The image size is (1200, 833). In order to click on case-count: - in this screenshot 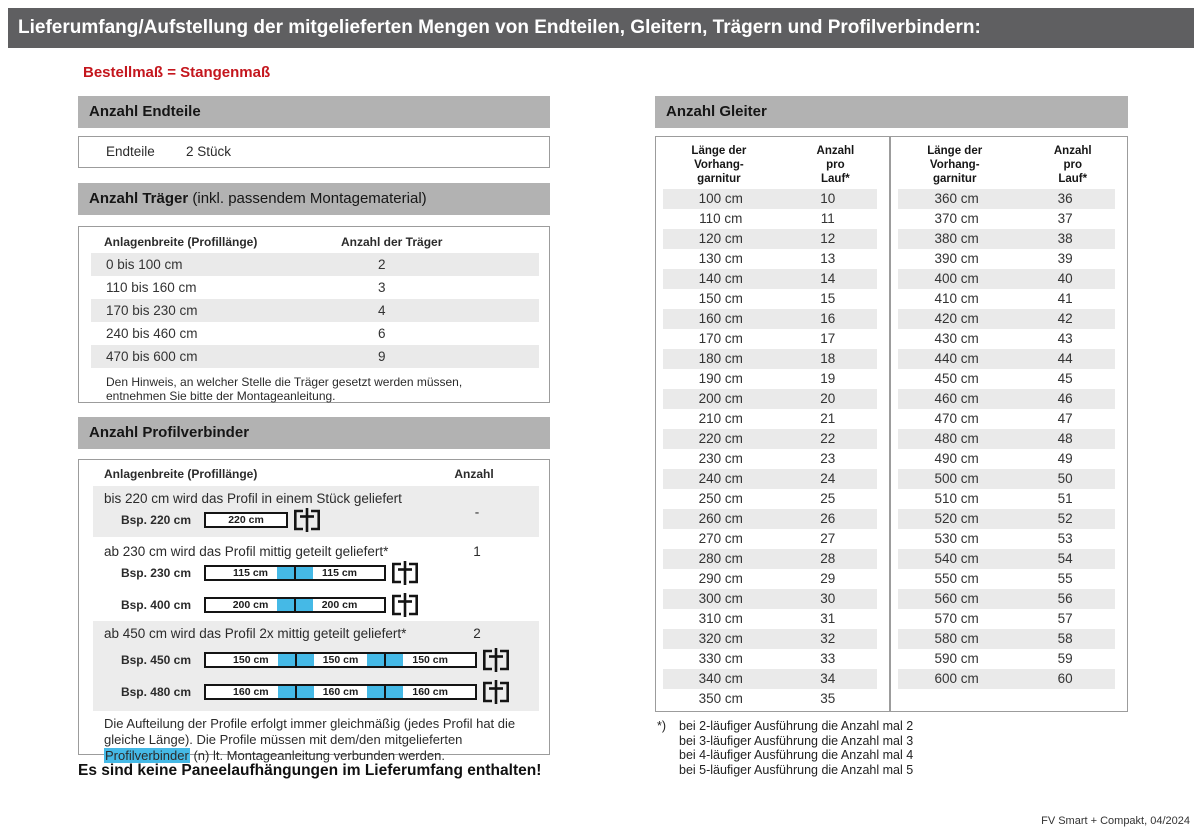, I will do `click(477, 511)`.